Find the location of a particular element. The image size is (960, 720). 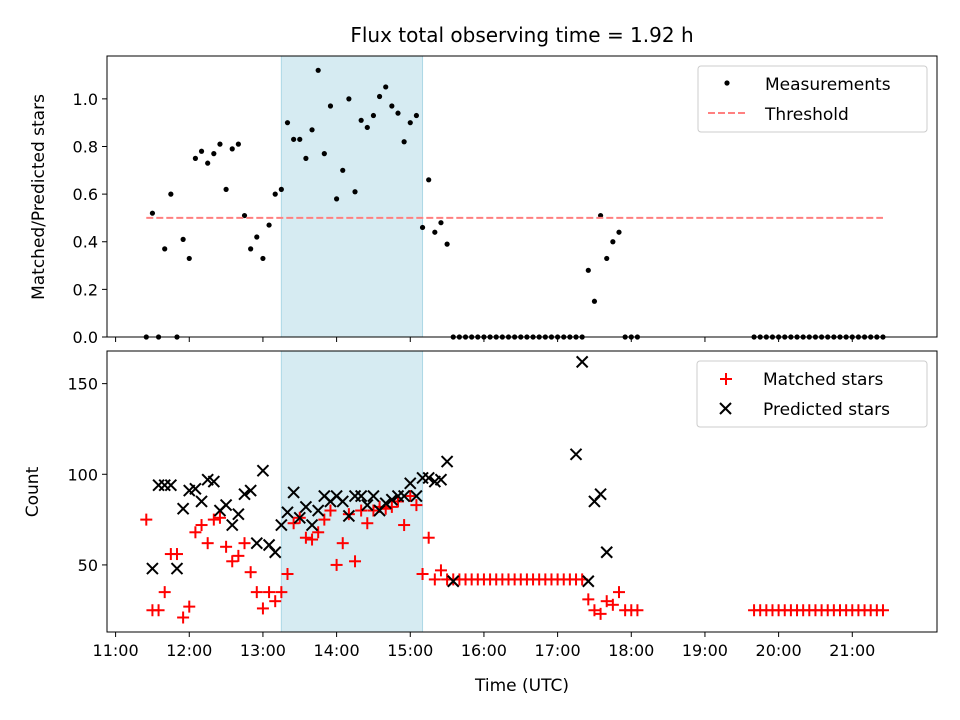

legend-label-threshold: Threshold is located at coordinates (806, 115).